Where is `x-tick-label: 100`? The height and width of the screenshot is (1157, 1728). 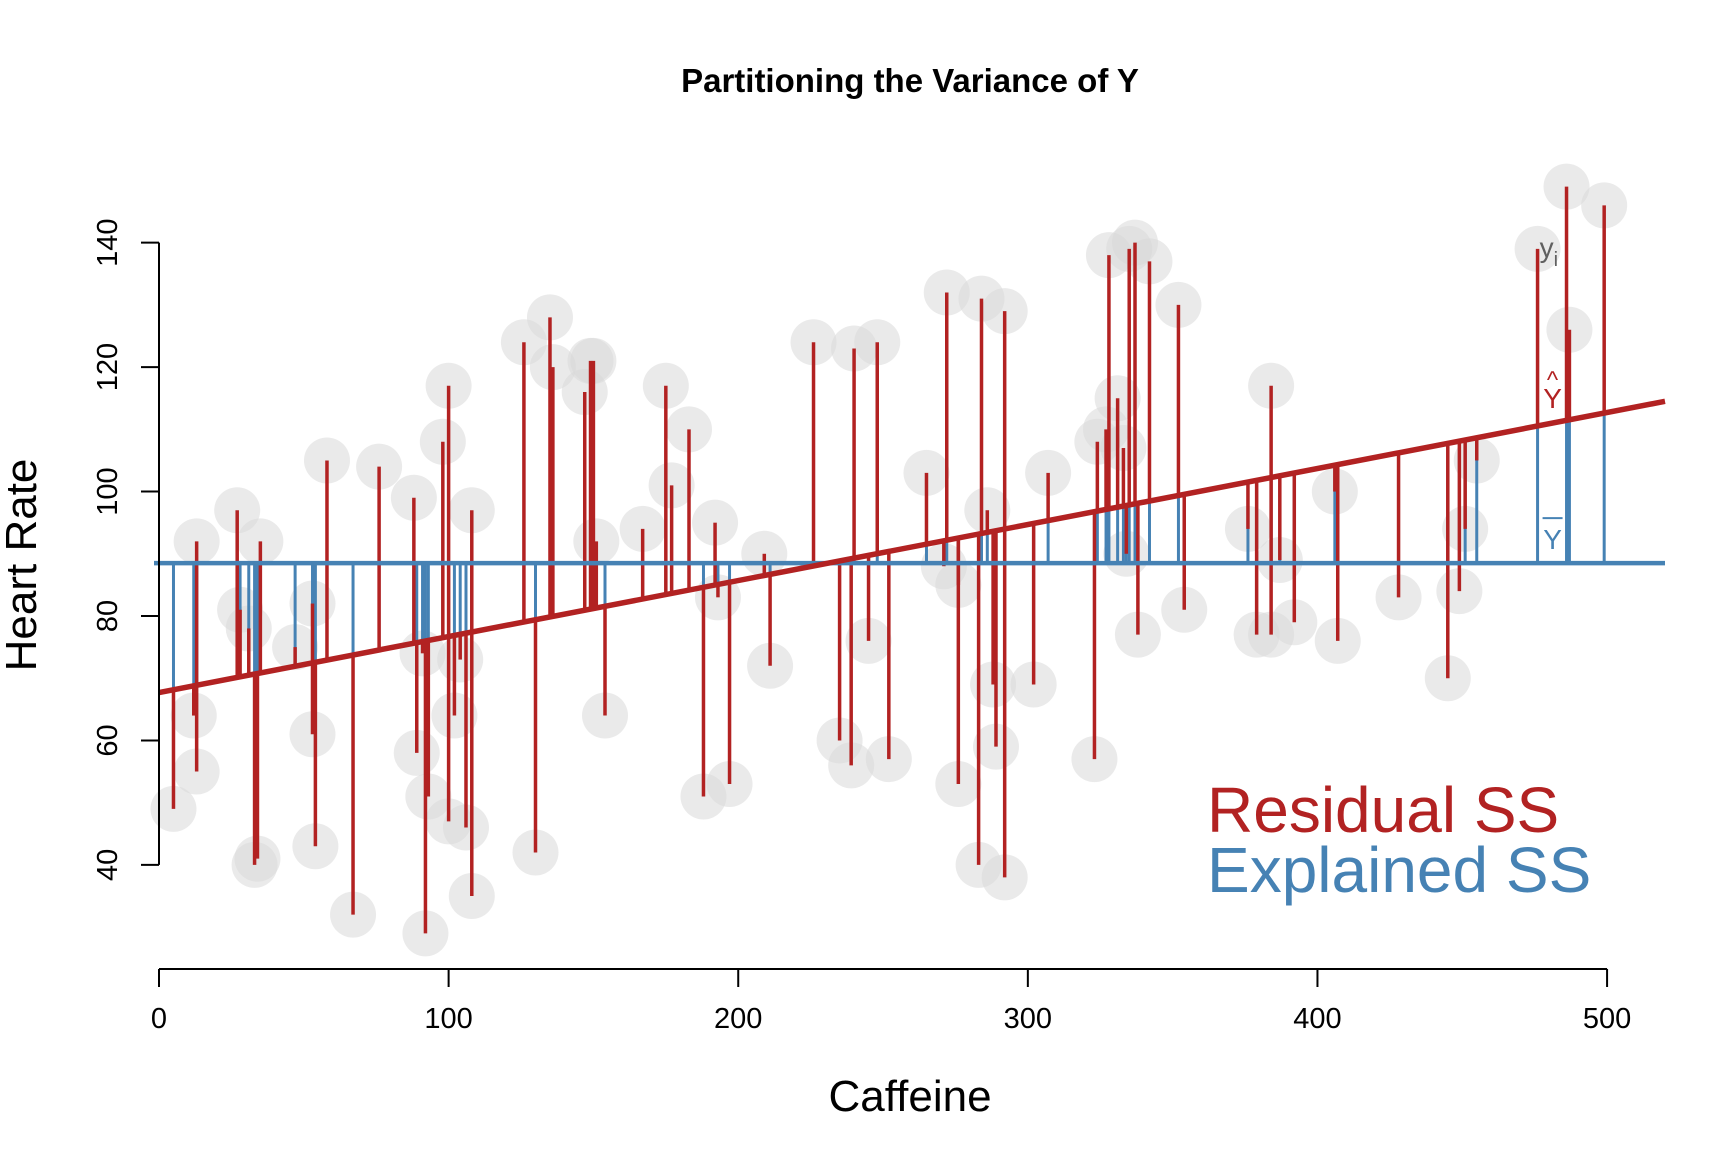 x-tick-label: 100 is located at coordinates (448, 1019).